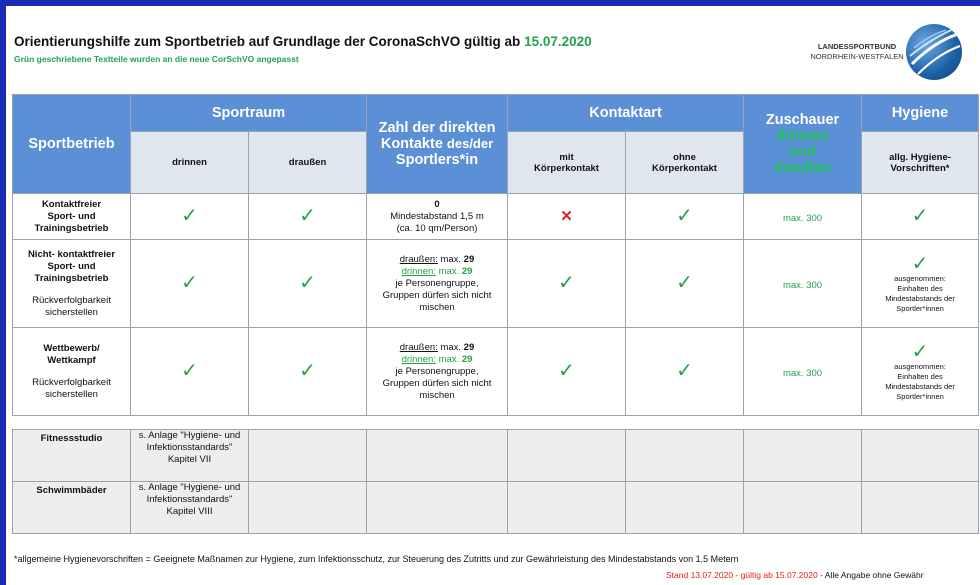 The width and height of the screenshot is (980, 585). What do you see at coordinates (71, 144) in the screenshot?
I see `header-sportbetrieb: Sportbetrieb` at bounding box center [71, 144].